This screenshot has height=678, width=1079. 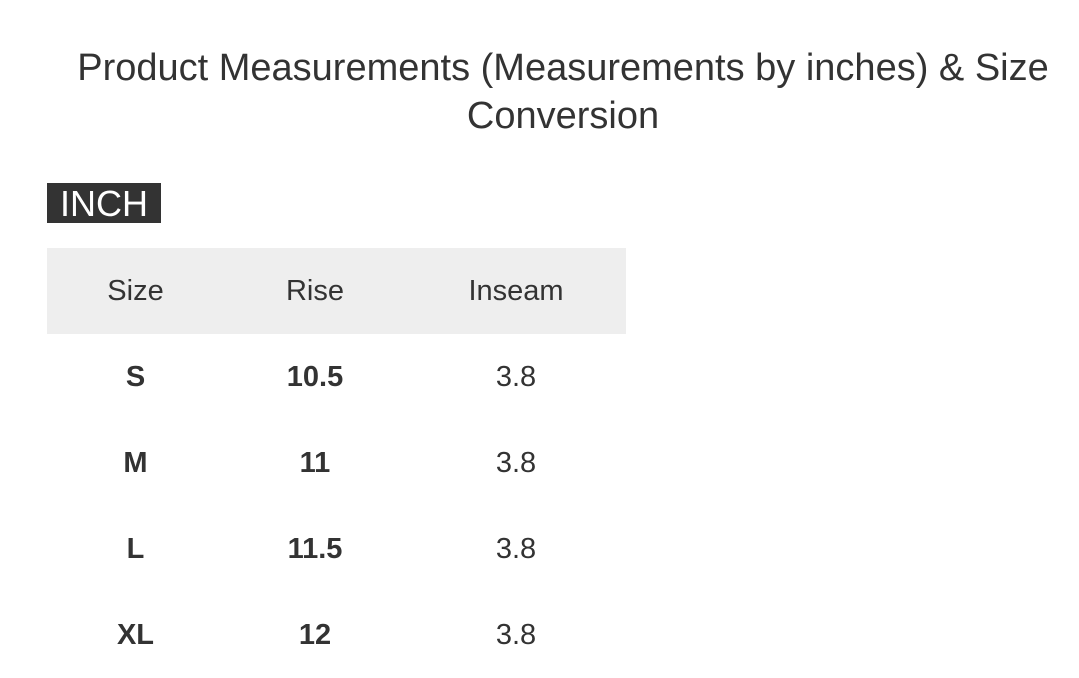 I want to click on cell-size: S, so click(x=135, y=376).